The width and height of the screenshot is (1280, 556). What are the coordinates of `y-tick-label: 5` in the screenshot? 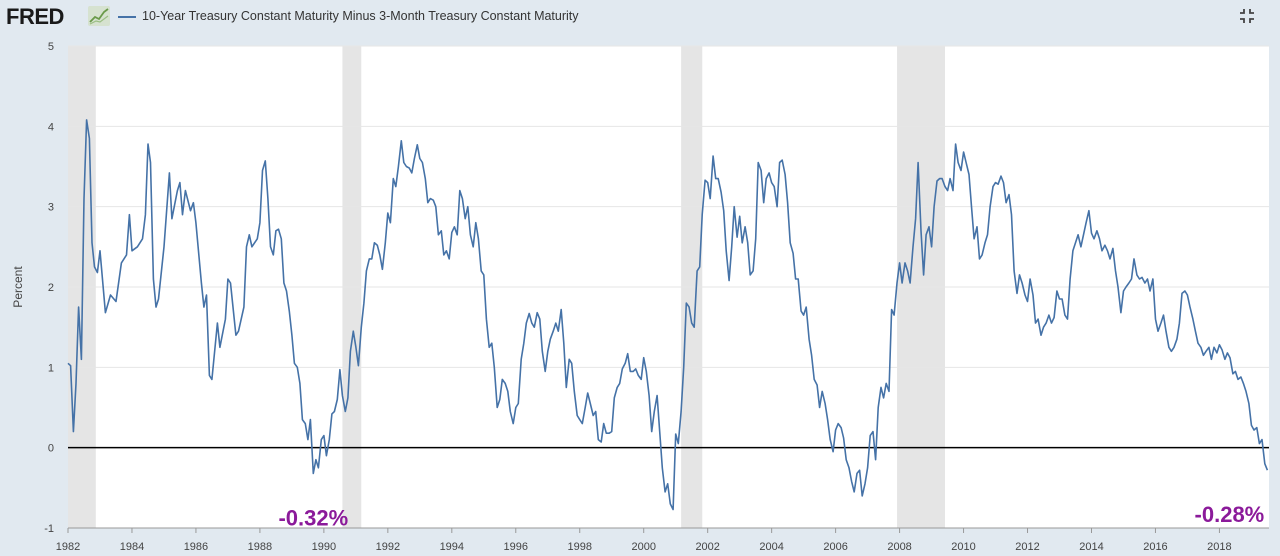 It's located at (51, 47).